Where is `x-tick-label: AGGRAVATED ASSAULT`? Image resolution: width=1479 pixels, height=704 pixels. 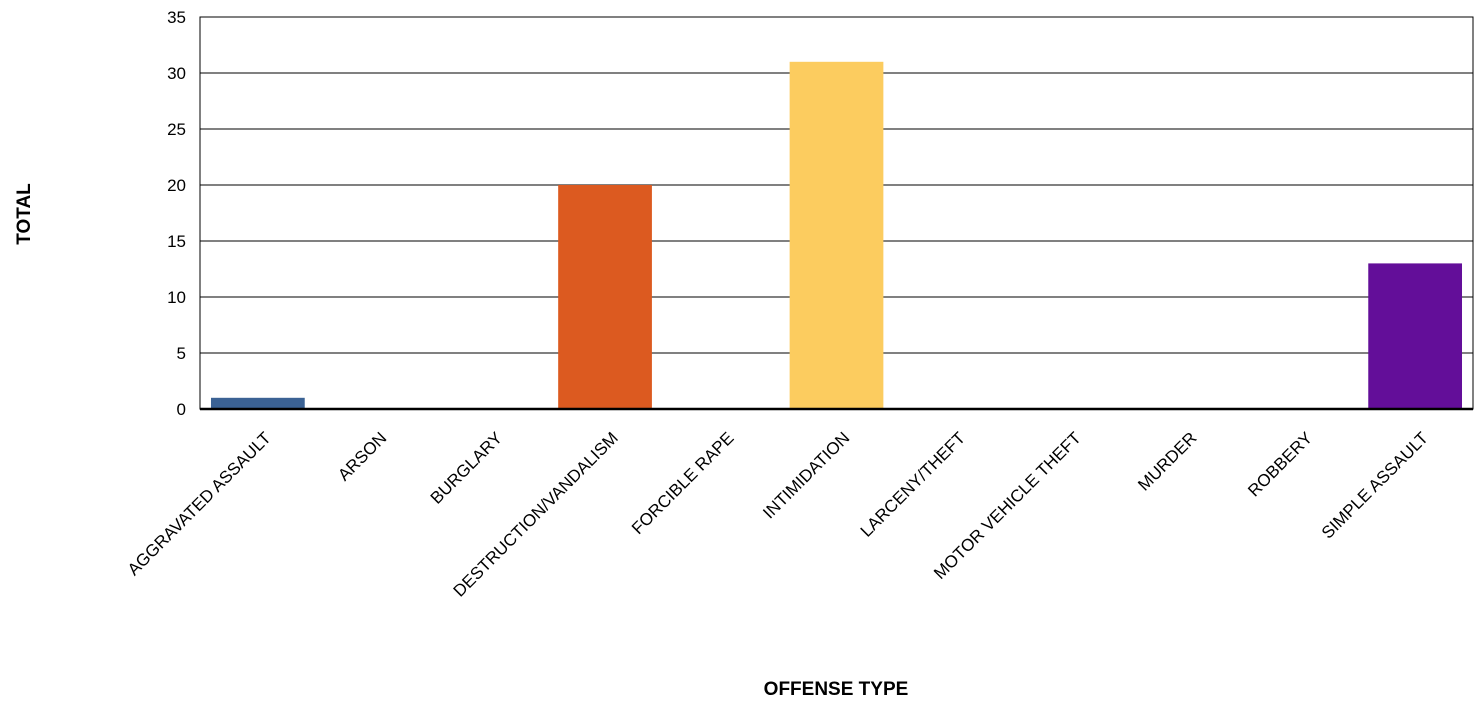 x-tick-label: AGGRAVATED ASSAULT is located at coordinates (199, 503).